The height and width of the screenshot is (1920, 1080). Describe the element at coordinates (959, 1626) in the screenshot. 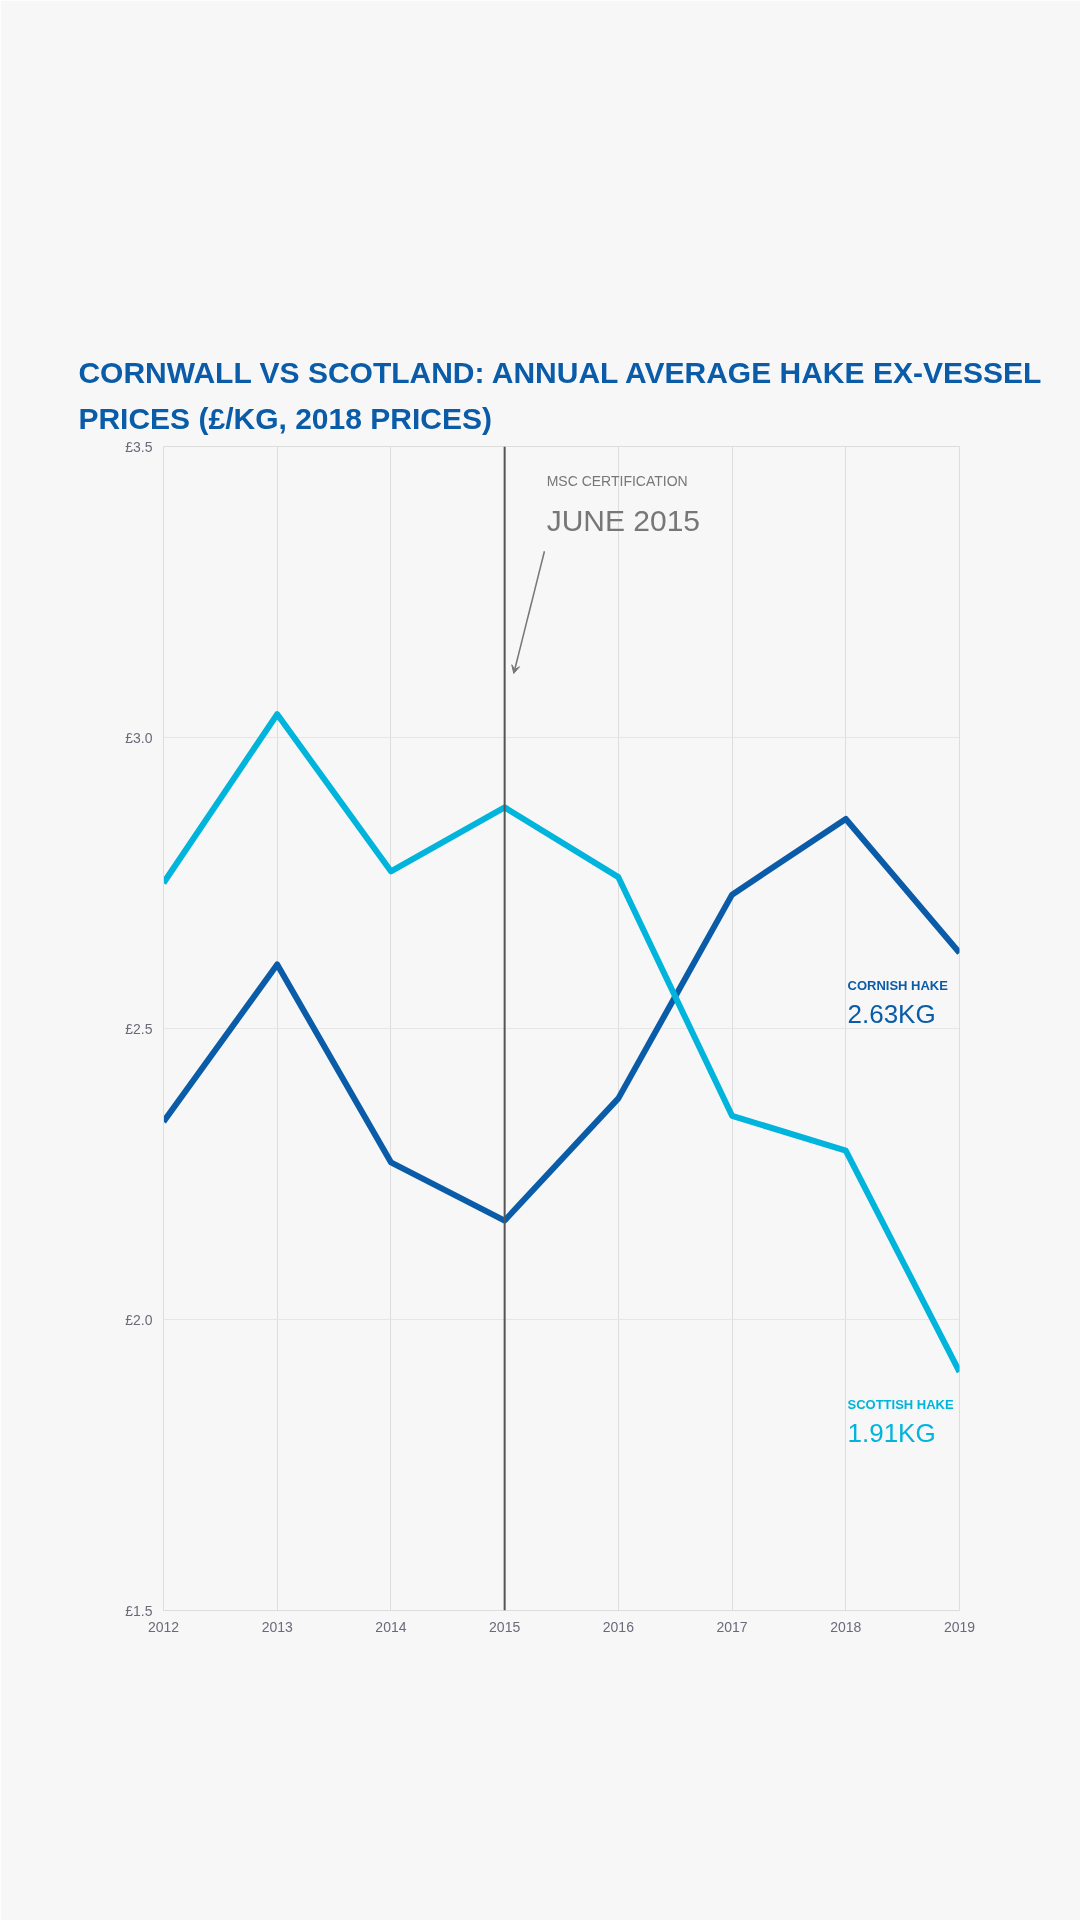

I see `x-tick-label: 2019` at that location.